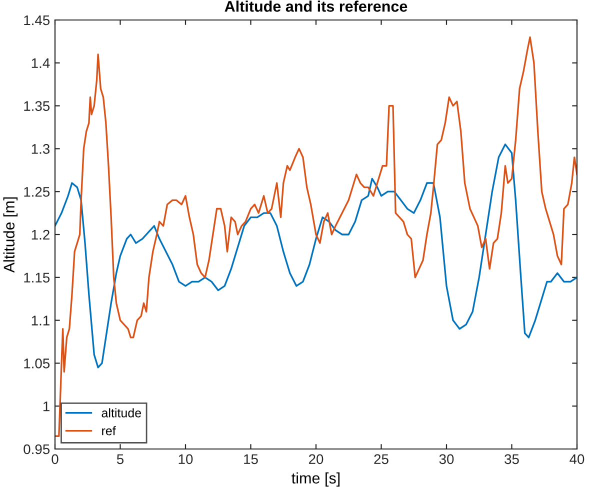 This screenshot has width=590, height=487. I want to click on y-tick-label: 1.25, so click(37, 191).